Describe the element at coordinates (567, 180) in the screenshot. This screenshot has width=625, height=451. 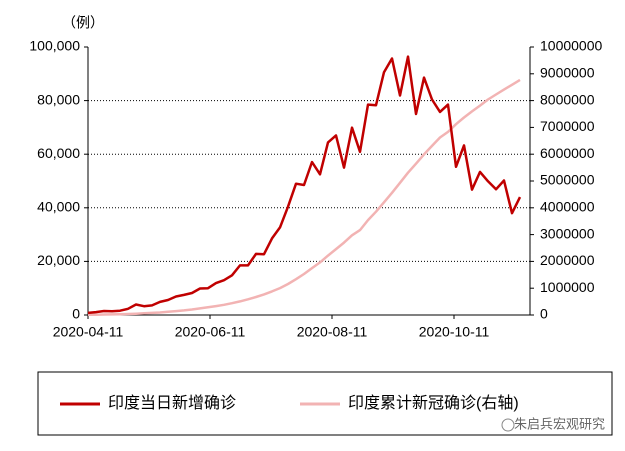
I see `y2-tick-label: 5000000` at that location.